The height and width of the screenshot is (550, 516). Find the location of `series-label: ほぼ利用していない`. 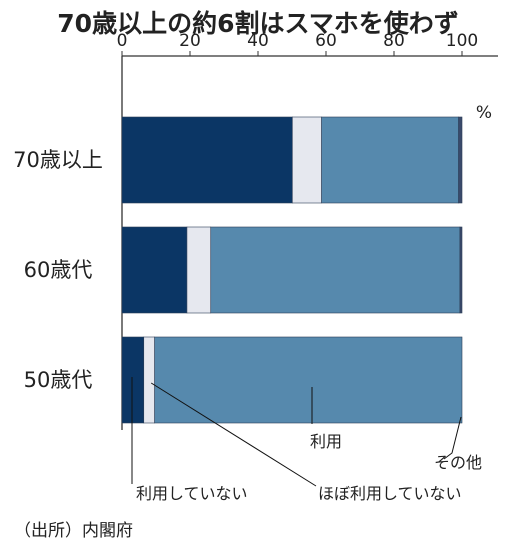

series-label: ほぼ利用していない is located at coordinates (390, 493).